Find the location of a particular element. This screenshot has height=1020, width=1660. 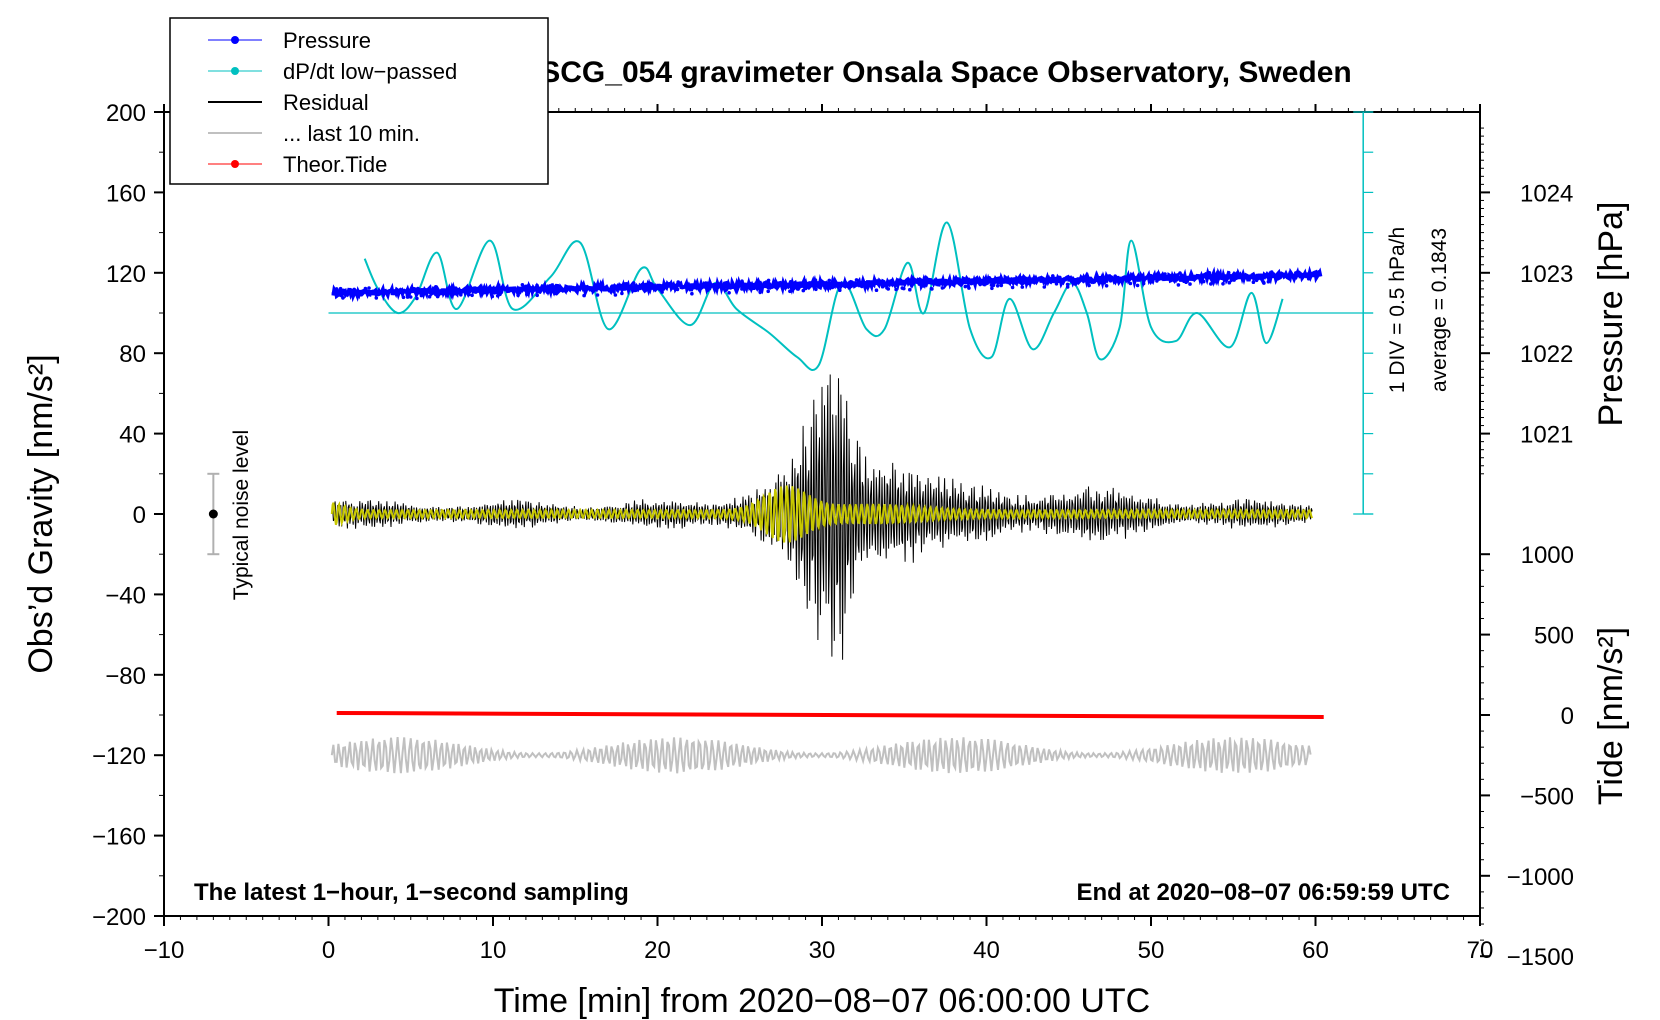

pressure-points is located at coordinates (827, 284).